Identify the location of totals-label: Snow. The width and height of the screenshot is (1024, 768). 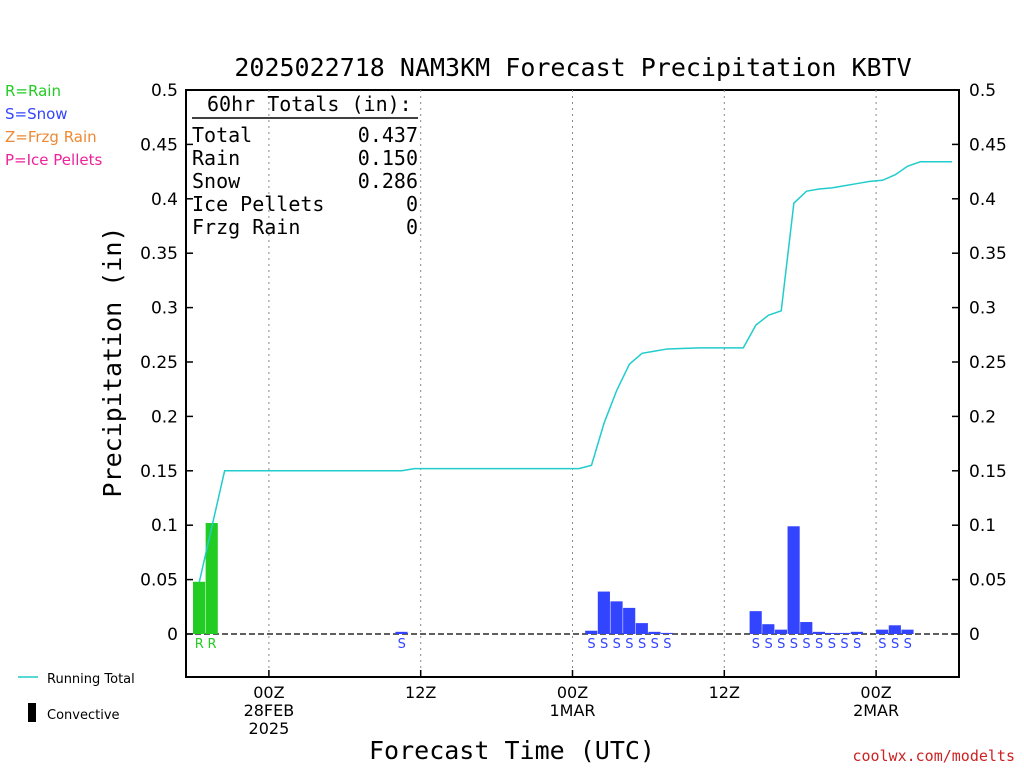
(216, 181).